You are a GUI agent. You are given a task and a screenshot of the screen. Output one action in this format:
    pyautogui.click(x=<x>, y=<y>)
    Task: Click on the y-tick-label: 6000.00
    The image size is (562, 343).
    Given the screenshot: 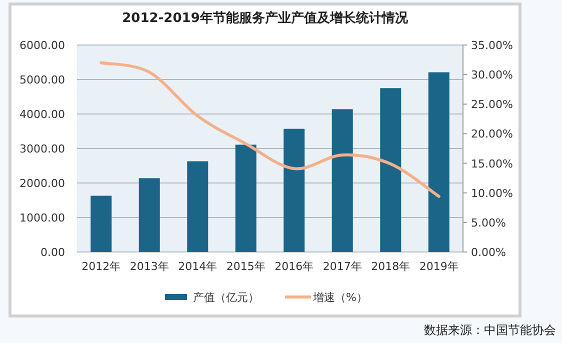 What is the action you would take?
    pyautogui.click(x=42, y=45)
    